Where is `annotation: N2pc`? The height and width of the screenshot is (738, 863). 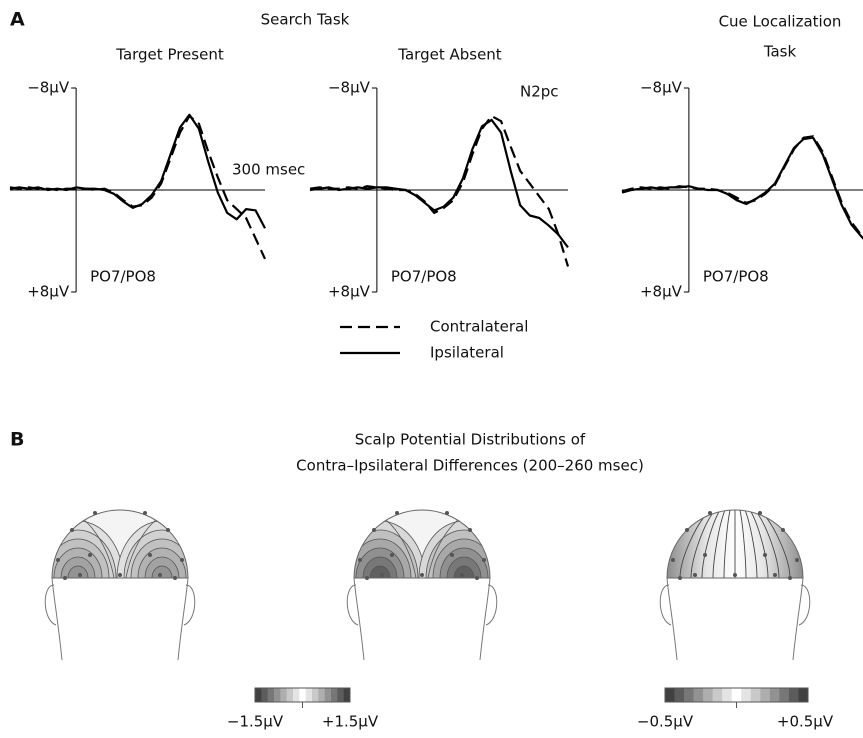
annotation: N2pc is located at coordinates (539, 92).